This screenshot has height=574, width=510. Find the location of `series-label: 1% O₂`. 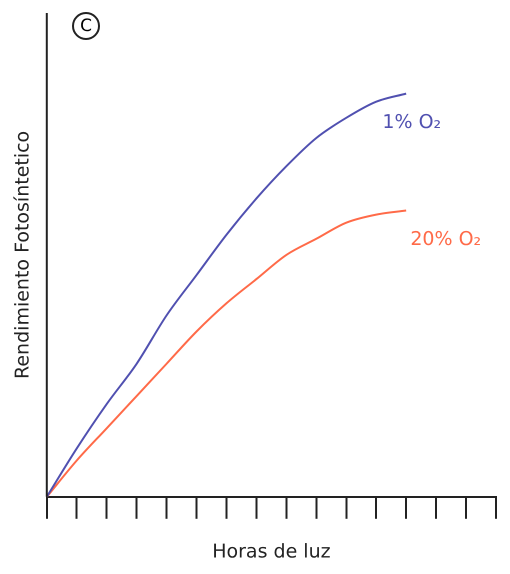

series-label: 1% O₂ is located at coordinates (412, 122).